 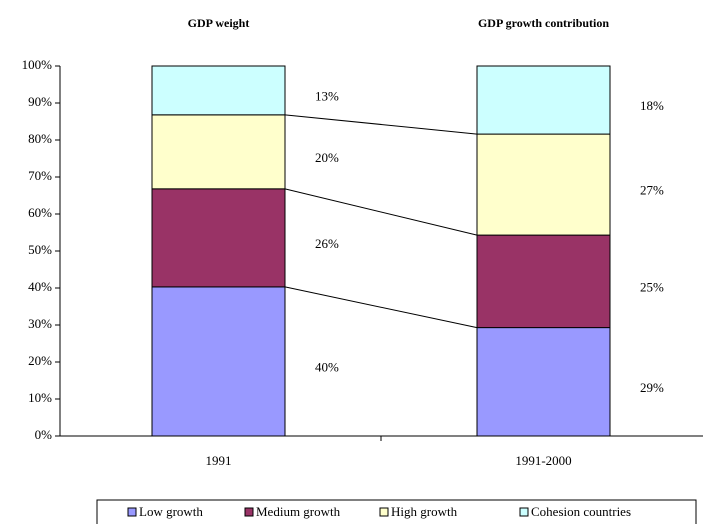 What do you see at coordinates (543, 460) in the screenshot?
I see `x-tick-label: 1991-2000` at bounding box center [543, 460].